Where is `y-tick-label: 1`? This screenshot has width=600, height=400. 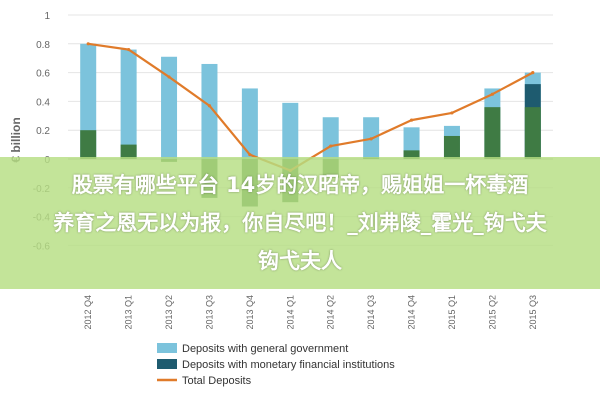 y-tick-label: 1 is located at coordinates (47, 16).